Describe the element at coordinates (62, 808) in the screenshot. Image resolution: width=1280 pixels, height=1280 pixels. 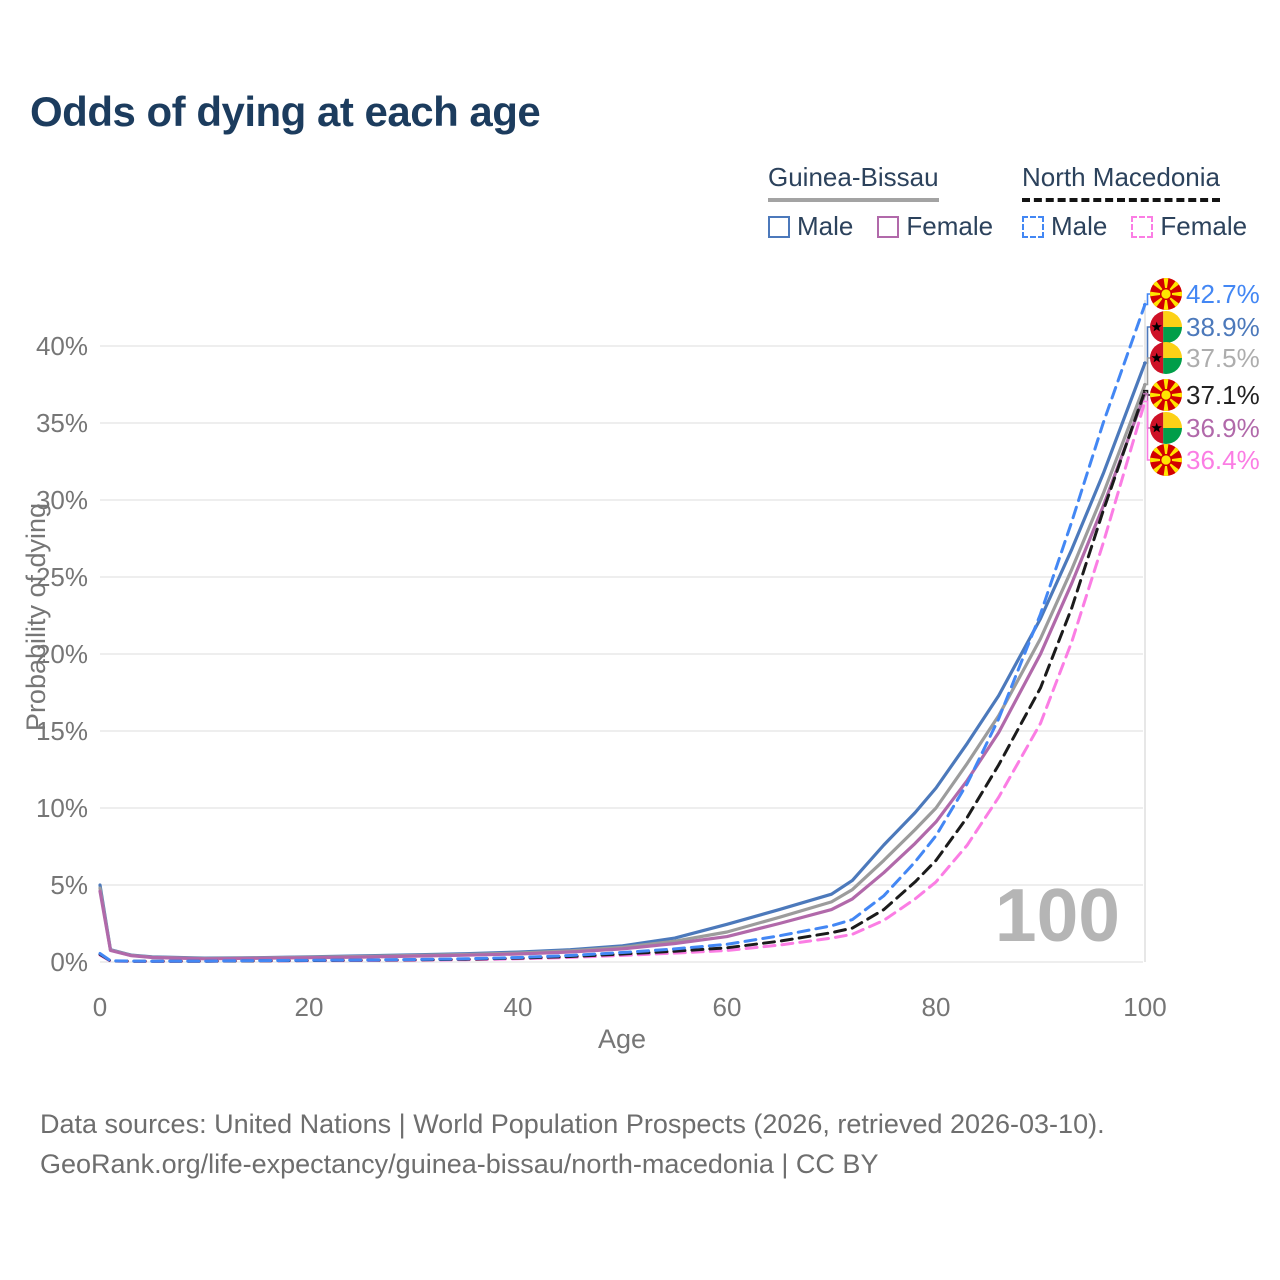
I see `y-tick-label: 10%` at that location.